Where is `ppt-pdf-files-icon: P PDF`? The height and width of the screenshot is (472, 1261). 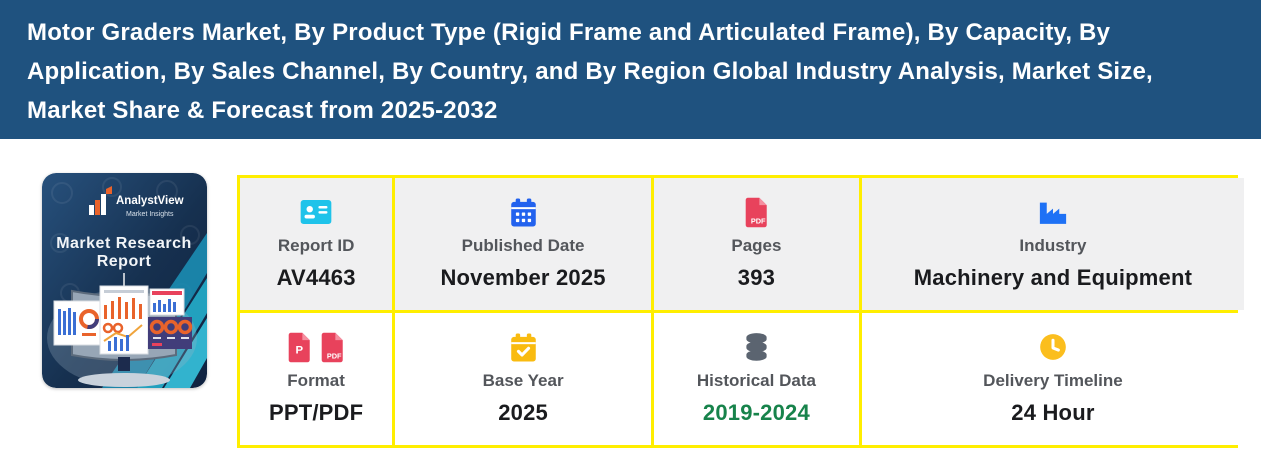 ppt-pdf-files-icon: P PDF is located at coordinates (316, 347).